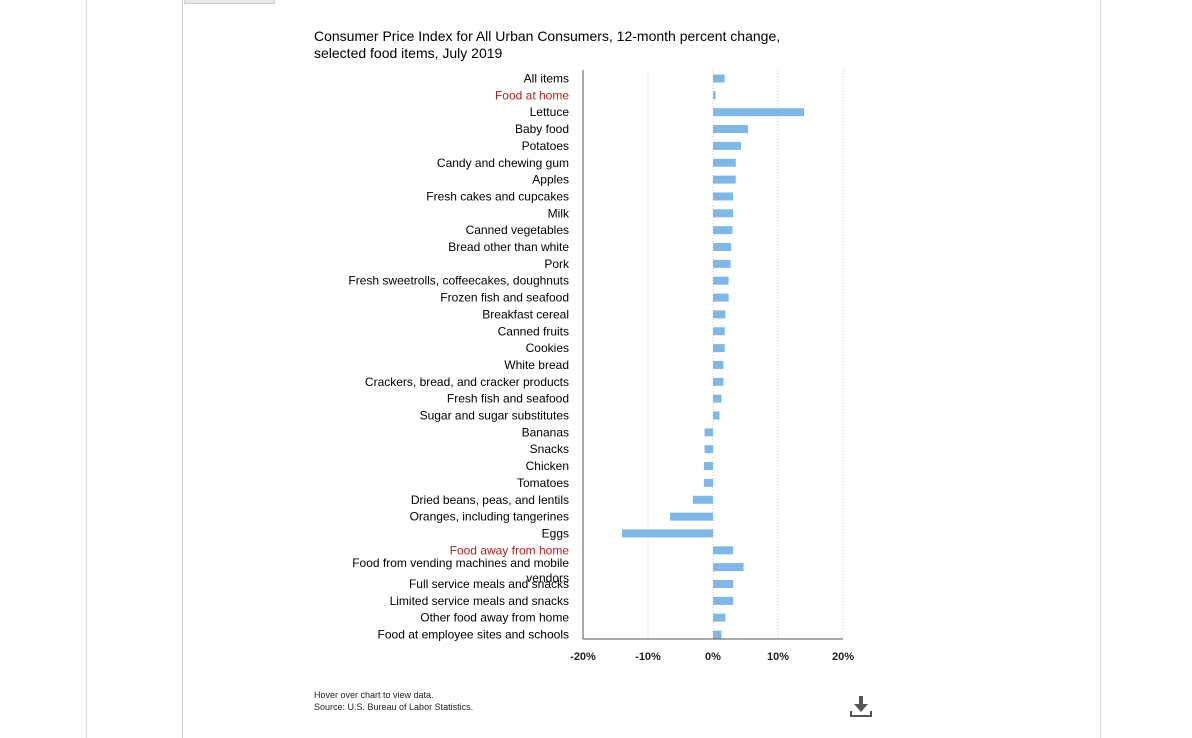  Describe the element at coordinates (713, 657) in the screenshot. I see `x-tick-label: 0%` at that location.